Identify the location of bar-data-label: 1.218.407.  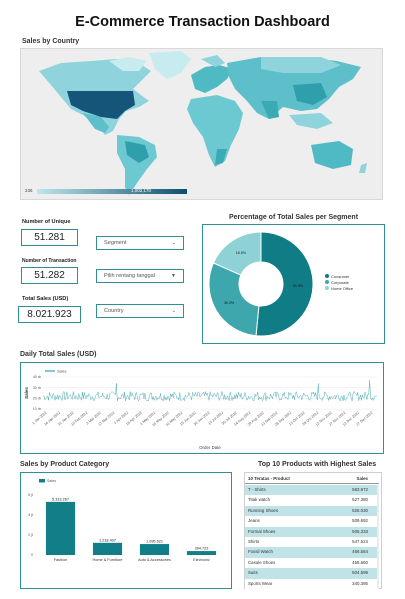
(107, 540).